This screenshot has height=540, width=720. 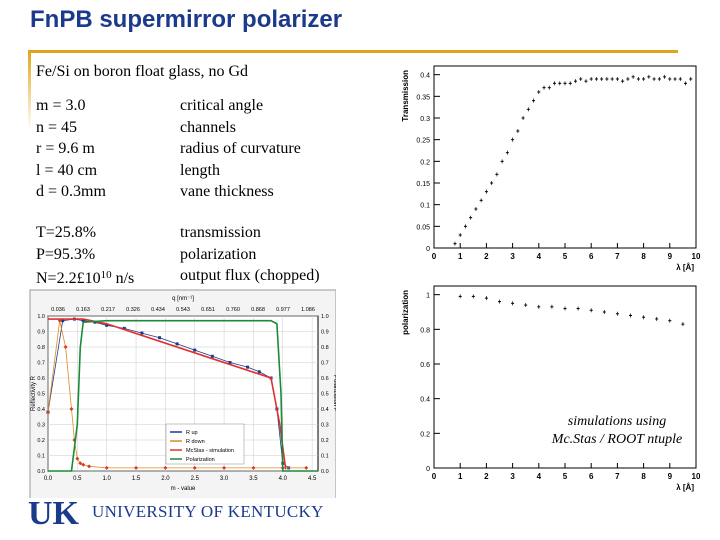 What do you see at coordinates (253, 479) in the screenshot?
I see `x-tick-label: 3.5` at bounding box center [253, 479].